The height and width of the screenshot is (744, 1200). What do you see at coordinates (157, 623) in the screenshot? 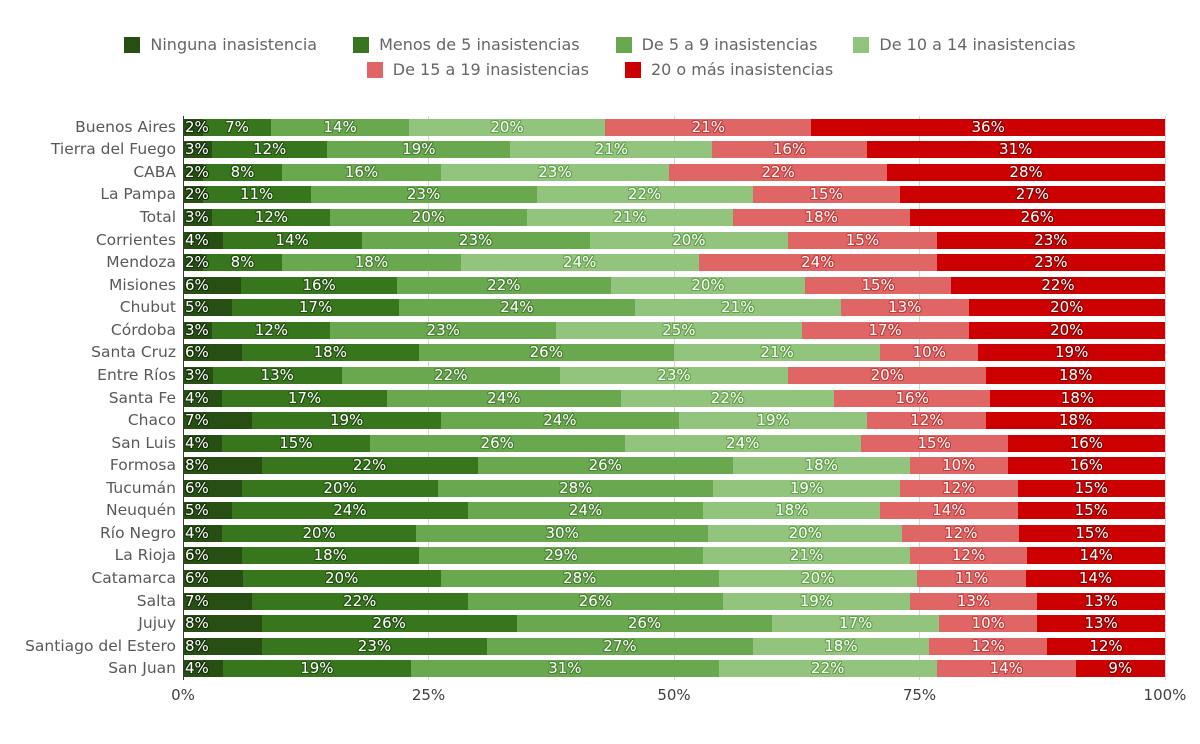
I see `row-label: Jujuy` at bounding box center [157, 623].